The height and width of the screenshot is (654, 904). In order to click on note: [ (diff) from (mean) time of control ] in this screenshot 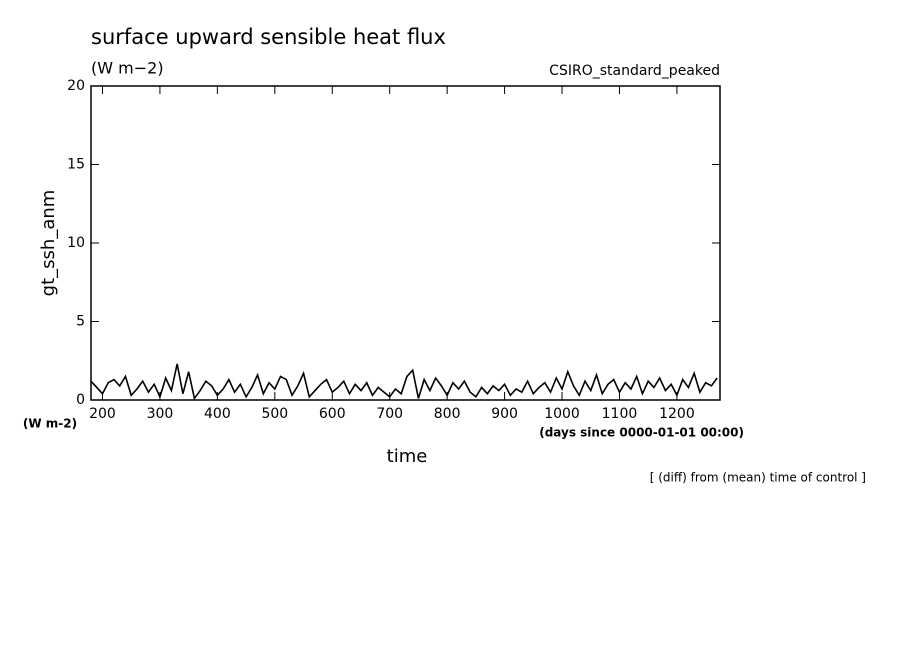, I will do `click(758, 478)`.